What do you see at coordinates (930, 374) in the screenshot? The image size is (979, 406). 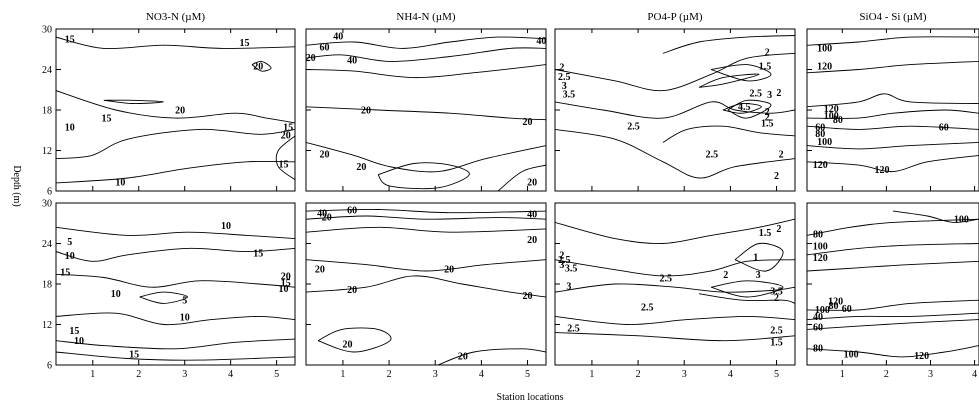 I see `x-tick-label: 3` at bounding box center [930, 374].